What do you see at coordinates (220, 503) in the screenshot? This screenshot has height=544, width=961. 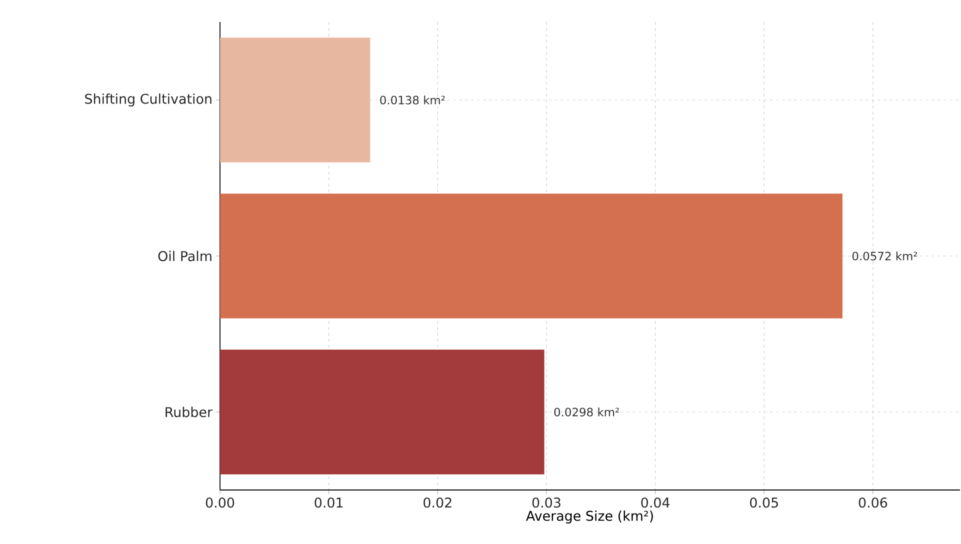 I see `x-tick-label: 0.00` at bounding box center [220, 503].